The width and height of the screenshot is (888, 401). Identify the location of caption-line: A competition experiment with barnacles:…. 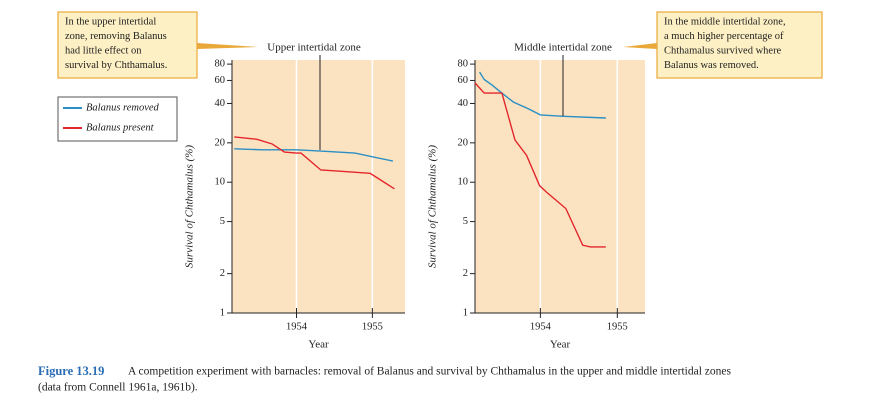
(429, 372).